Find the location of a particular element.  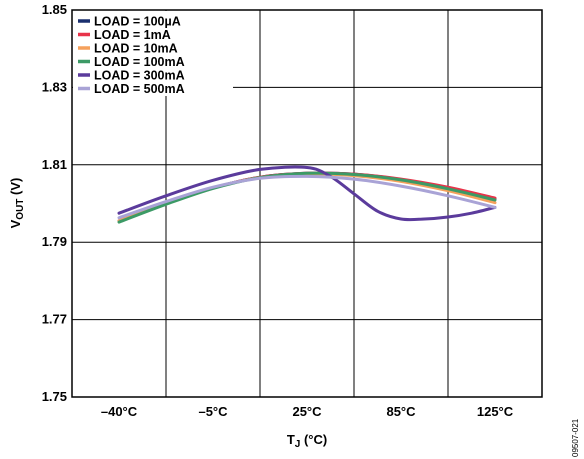

series-lines is located at coordinates (307, 194).